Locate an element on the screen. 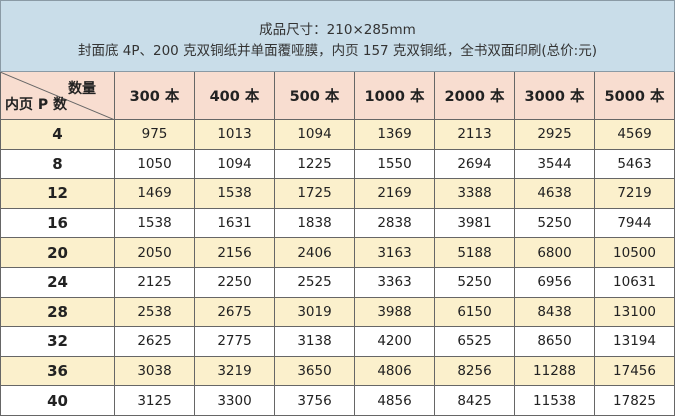 The image size is (675, 416). corner-cell: 数量 内页 P 数 is located at coordinates (57, 96).